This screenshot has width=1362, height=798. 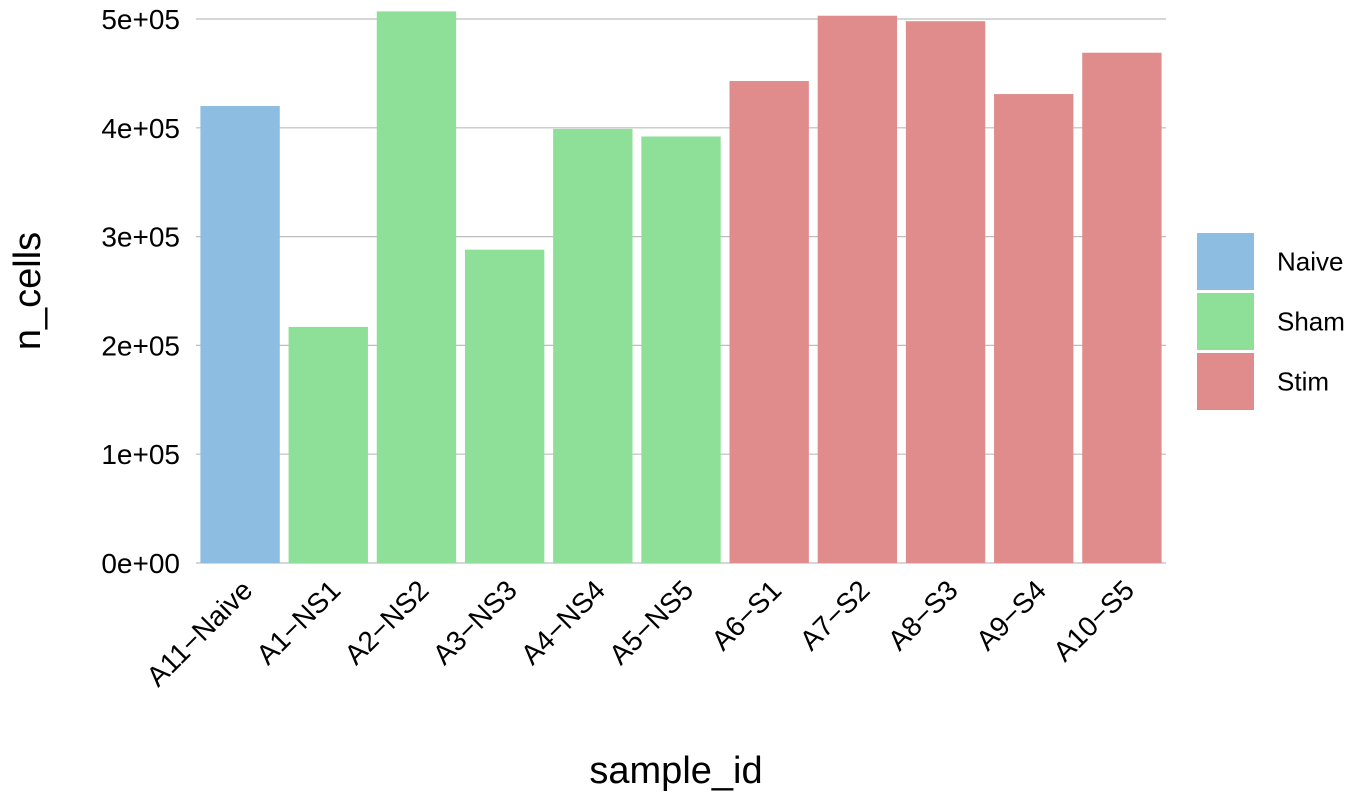 What do you see at coordinates (675, 771) in the screenshot?
I see `x-axis-title: sample_id` at bounding box center [675, 771].